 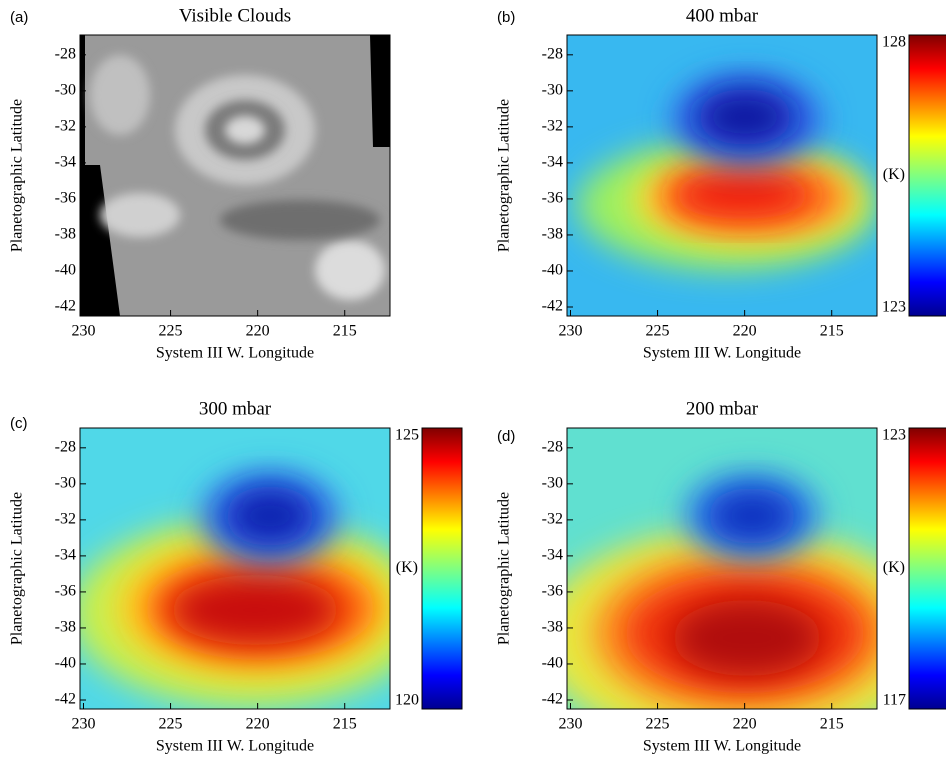 What do you see at coordinates (506, 436) in the screenshot?
I see `panel-label: (d)` at bounding box center [506, 436].